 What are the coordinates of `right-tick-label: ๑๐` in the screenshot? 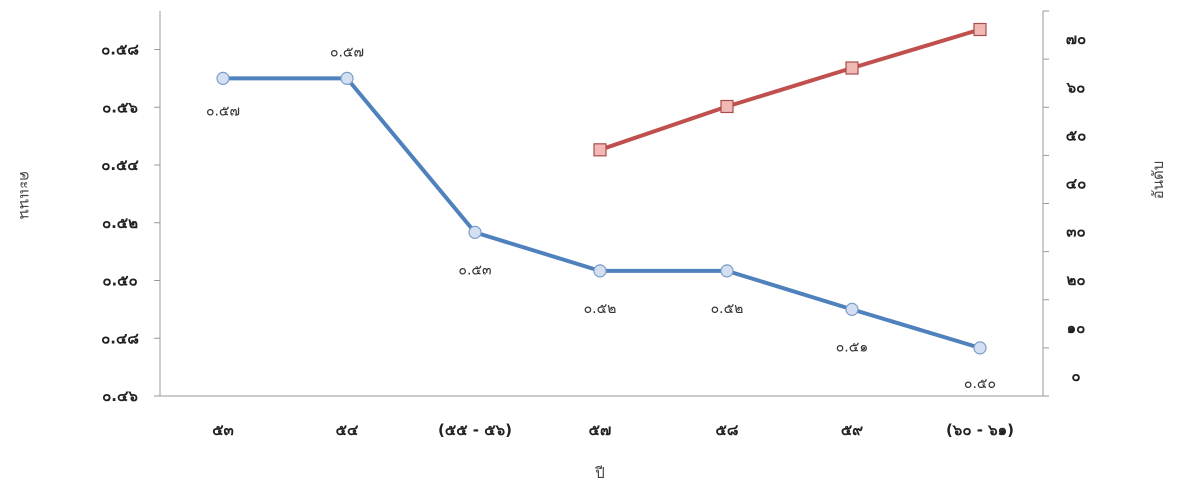 It's located at (1076, 328).